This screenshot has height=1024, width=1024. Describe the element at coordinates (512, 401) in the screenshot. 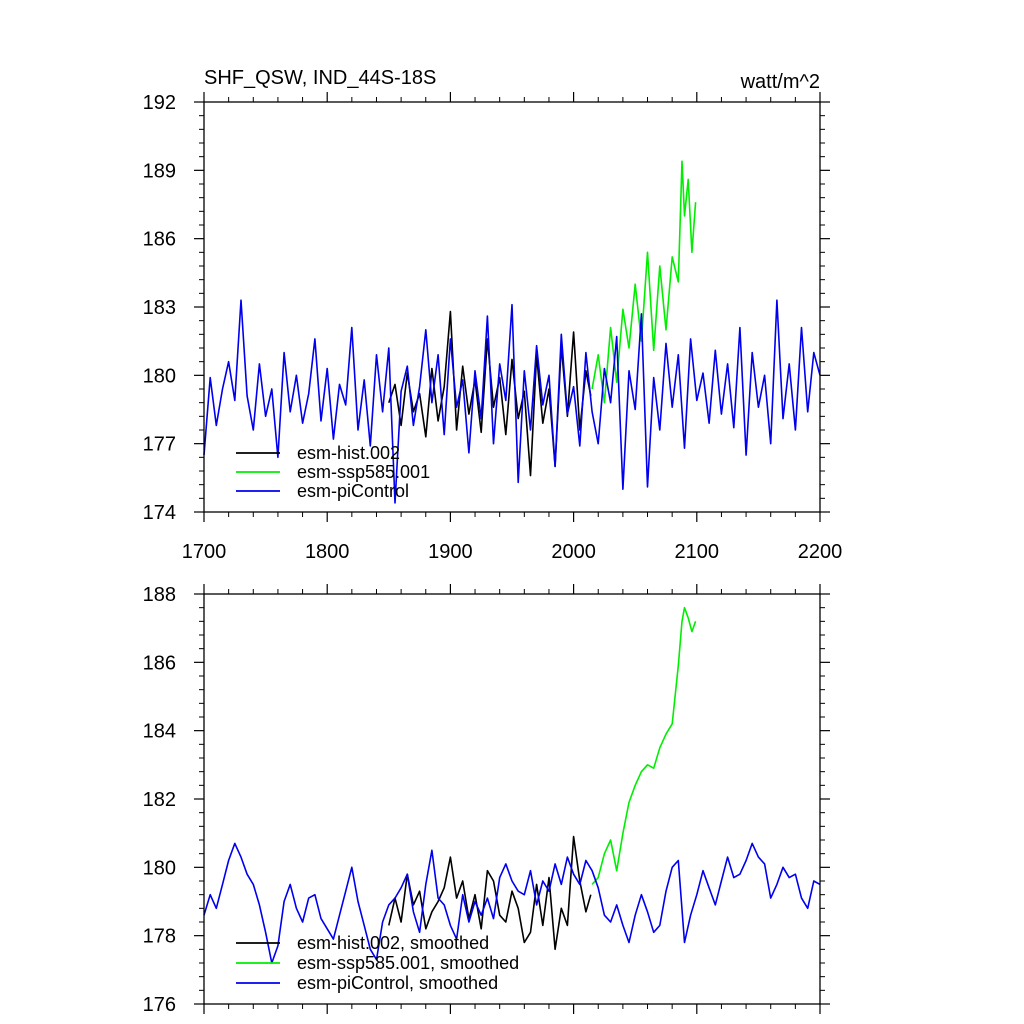

I see `series-line-esm-picontrol` at that location.